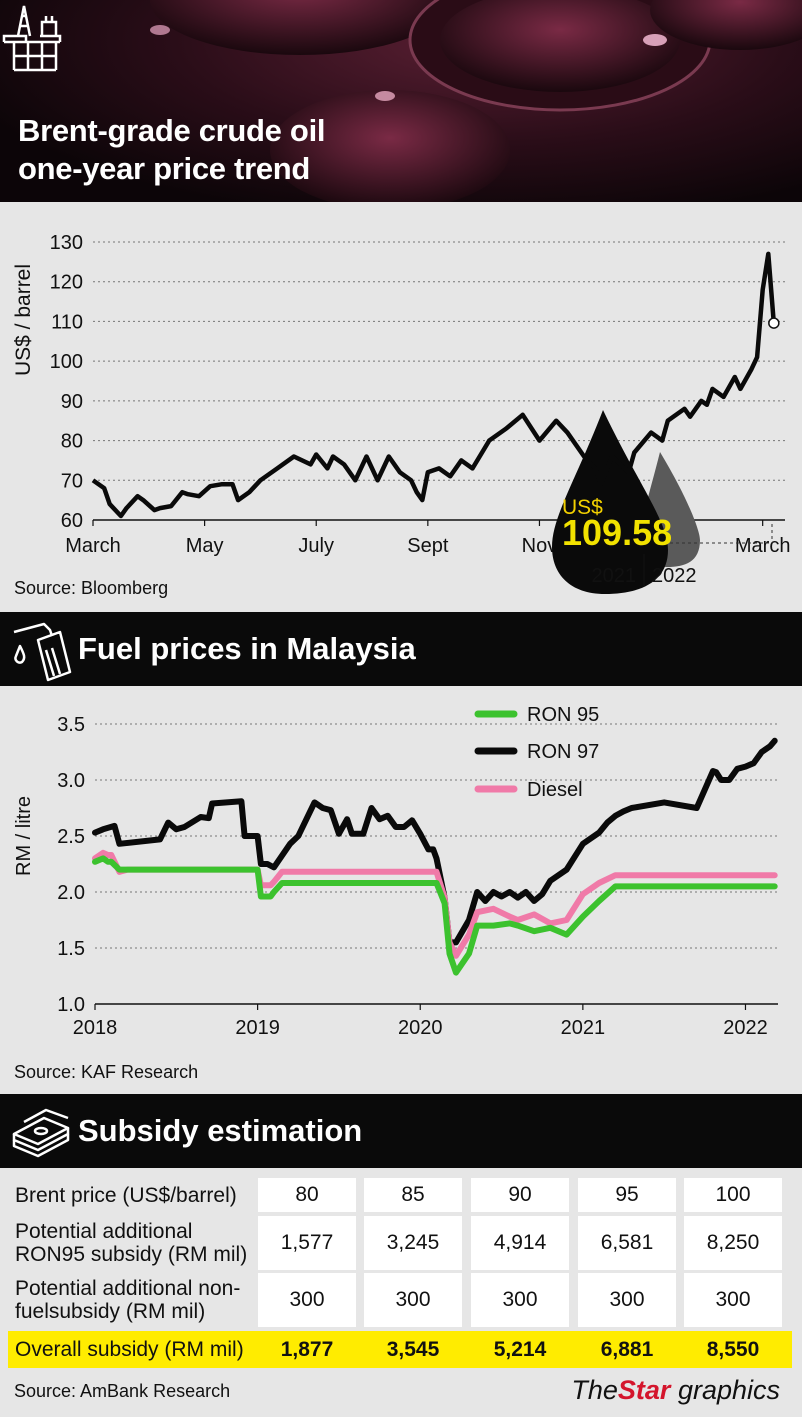  Describe the element at coordinates (72, 402) in the screenshot. I see `brent-y-tick: 90` at that location.